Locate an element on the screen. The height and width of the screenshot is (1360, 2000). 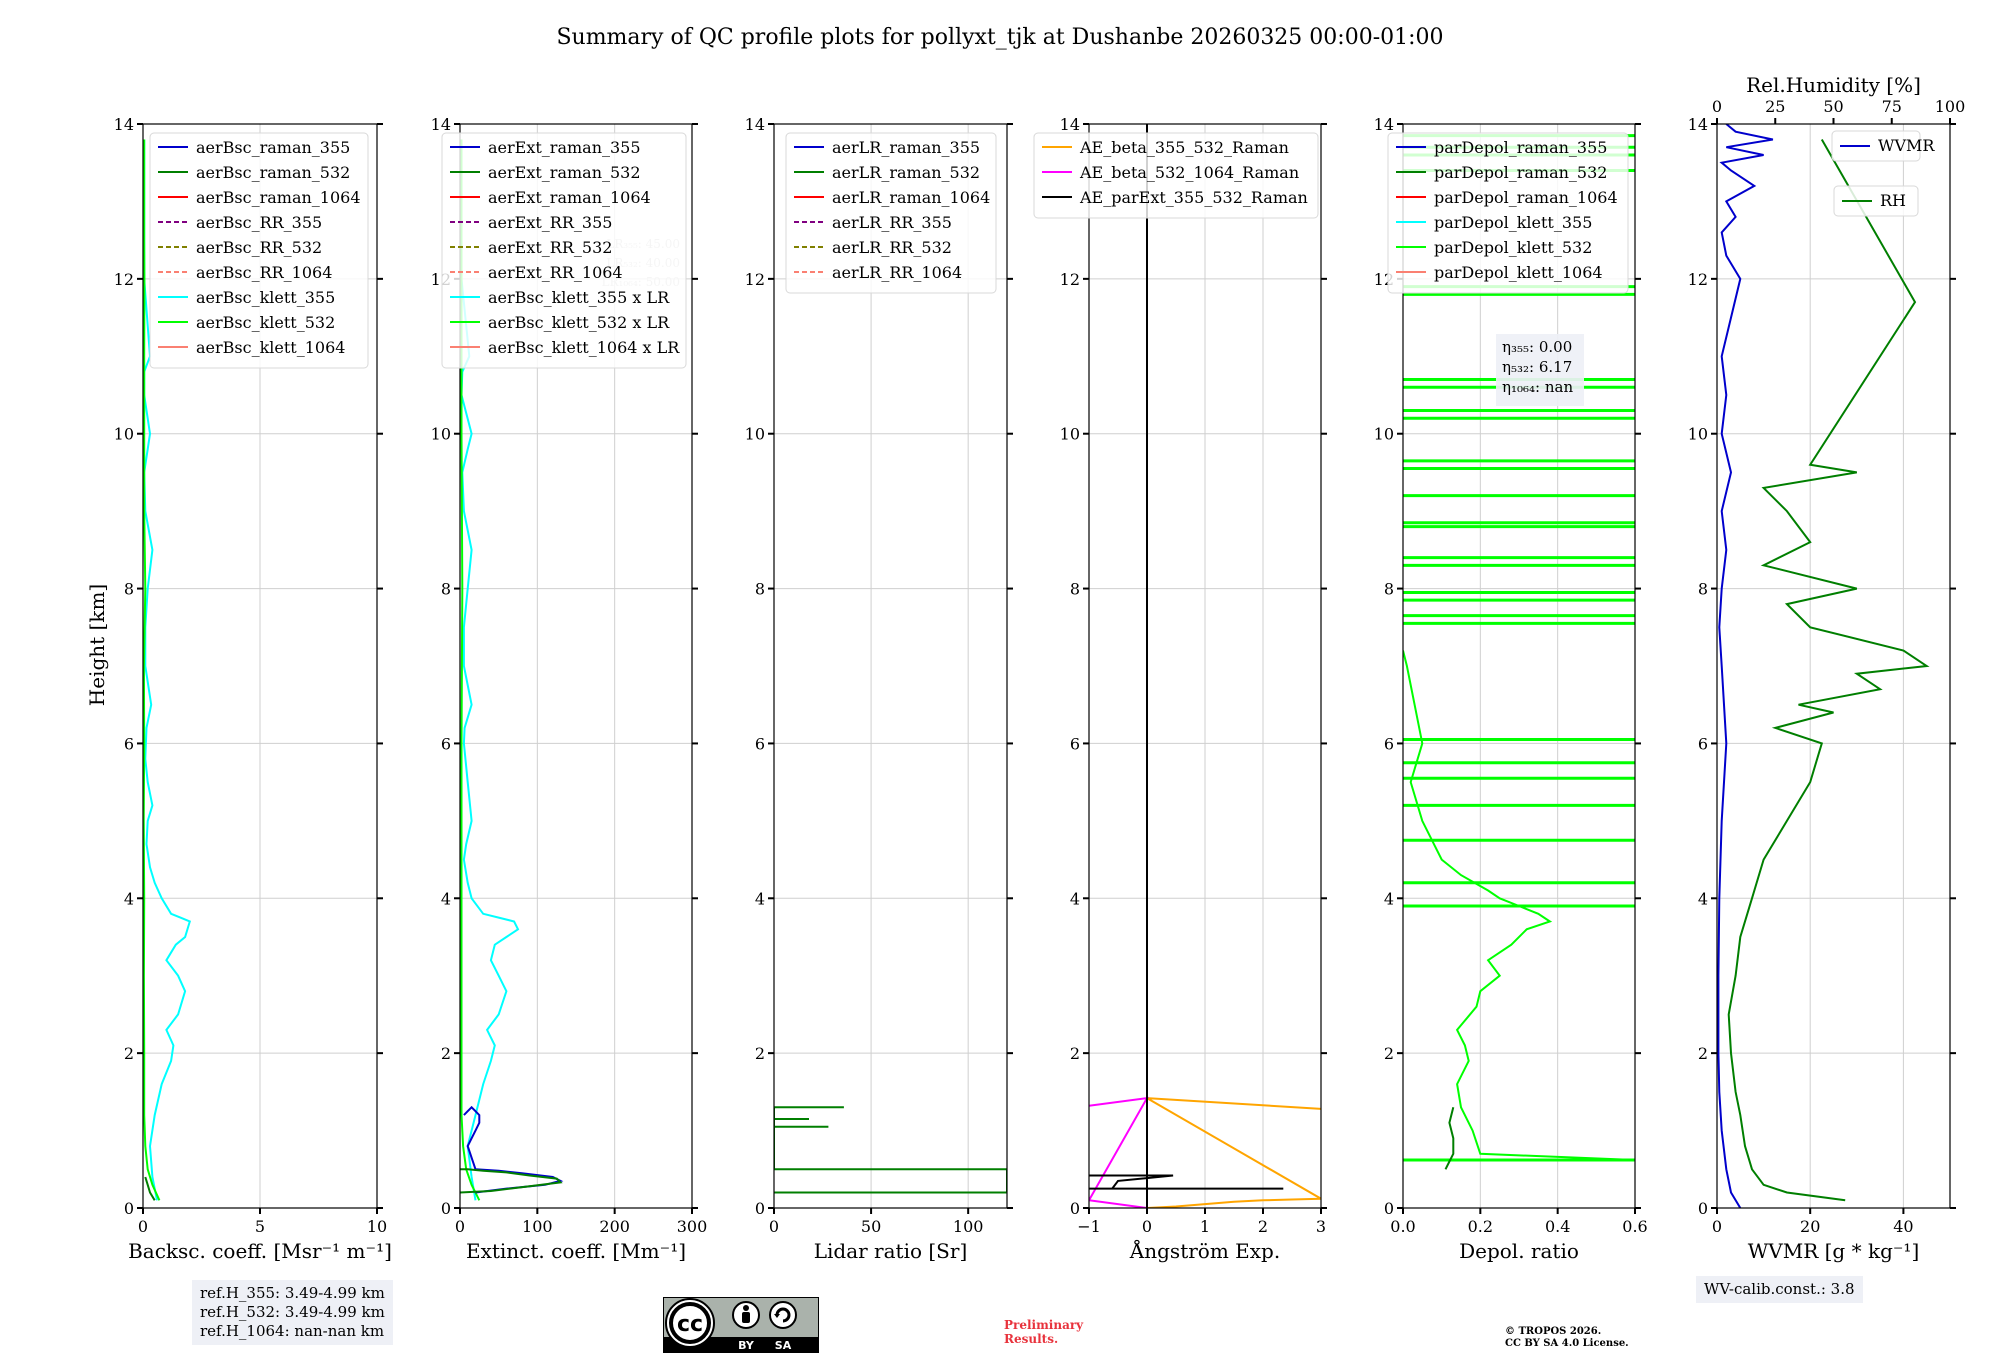
legend-label: aerLR_RR_532 is located at coordinates (892, 247).